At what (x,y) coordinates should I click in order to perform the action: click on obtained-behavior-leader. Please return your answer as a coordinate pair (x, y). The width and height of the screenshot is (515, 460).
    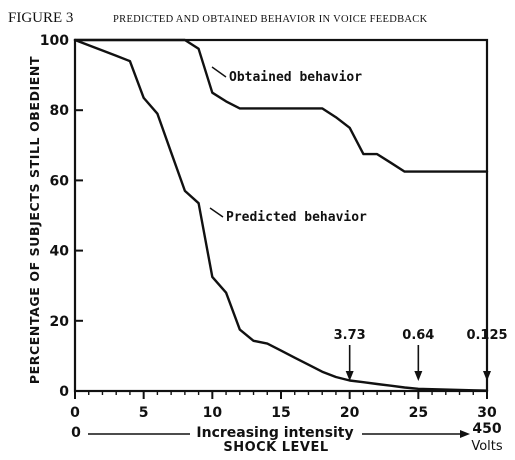
    Looking at the image, I should click on (219, 72).